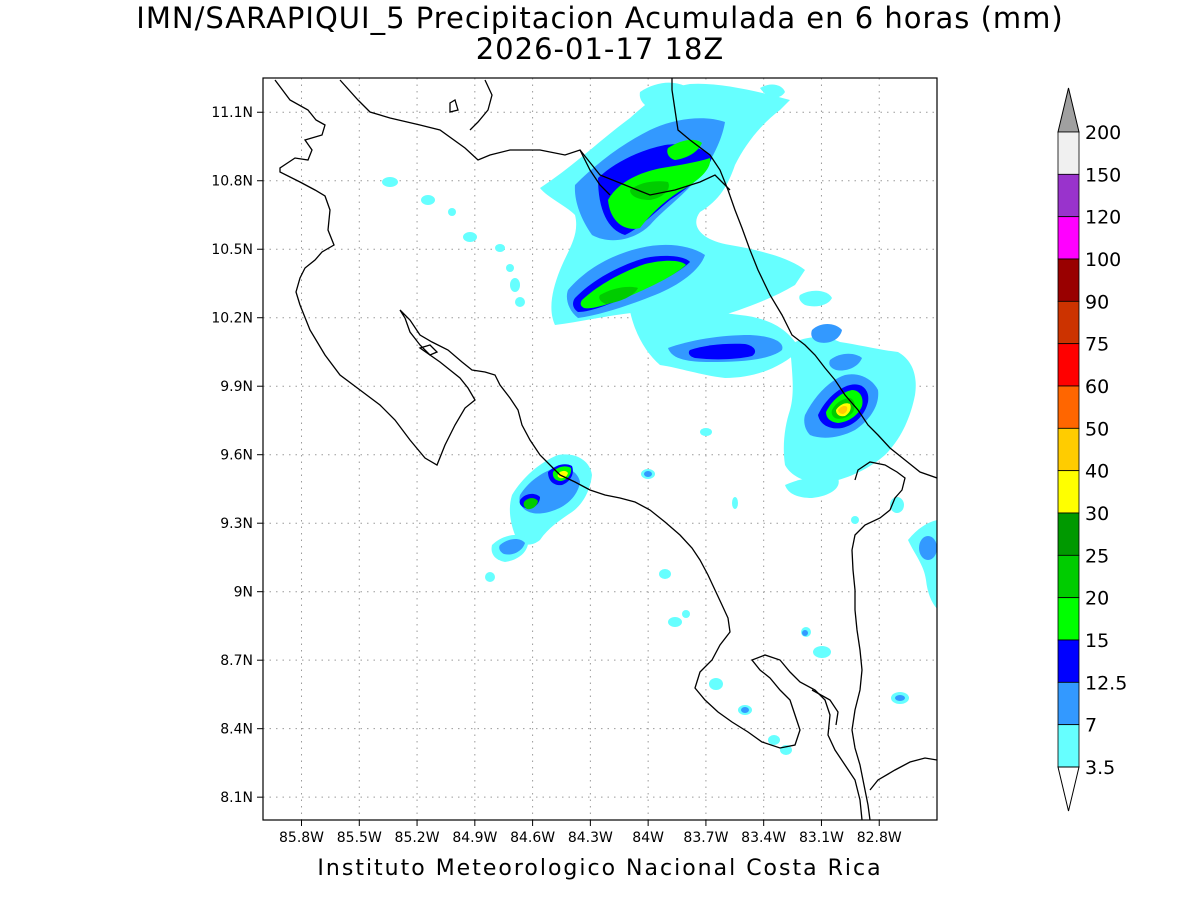  What do you see at coordinates (1097, 302) in the screenshot?
I see `colorbar-level-label: 90` at bounding box center [1097, 302].